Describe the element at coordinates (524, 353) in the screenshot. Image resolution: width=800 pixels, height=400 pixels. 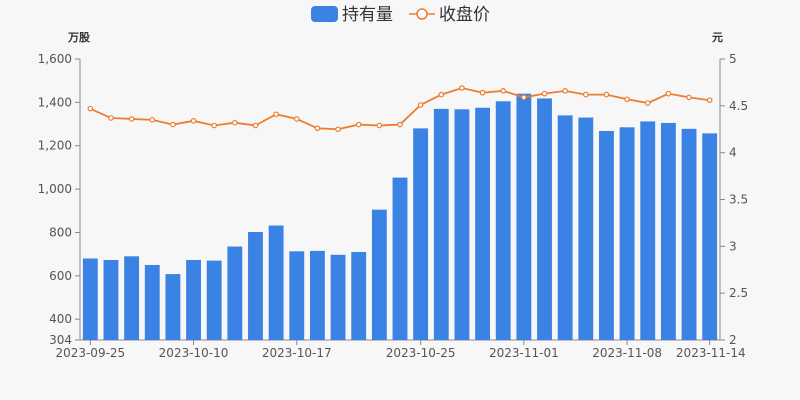
I see `x-tick-label: 2023-11-01` at that location.